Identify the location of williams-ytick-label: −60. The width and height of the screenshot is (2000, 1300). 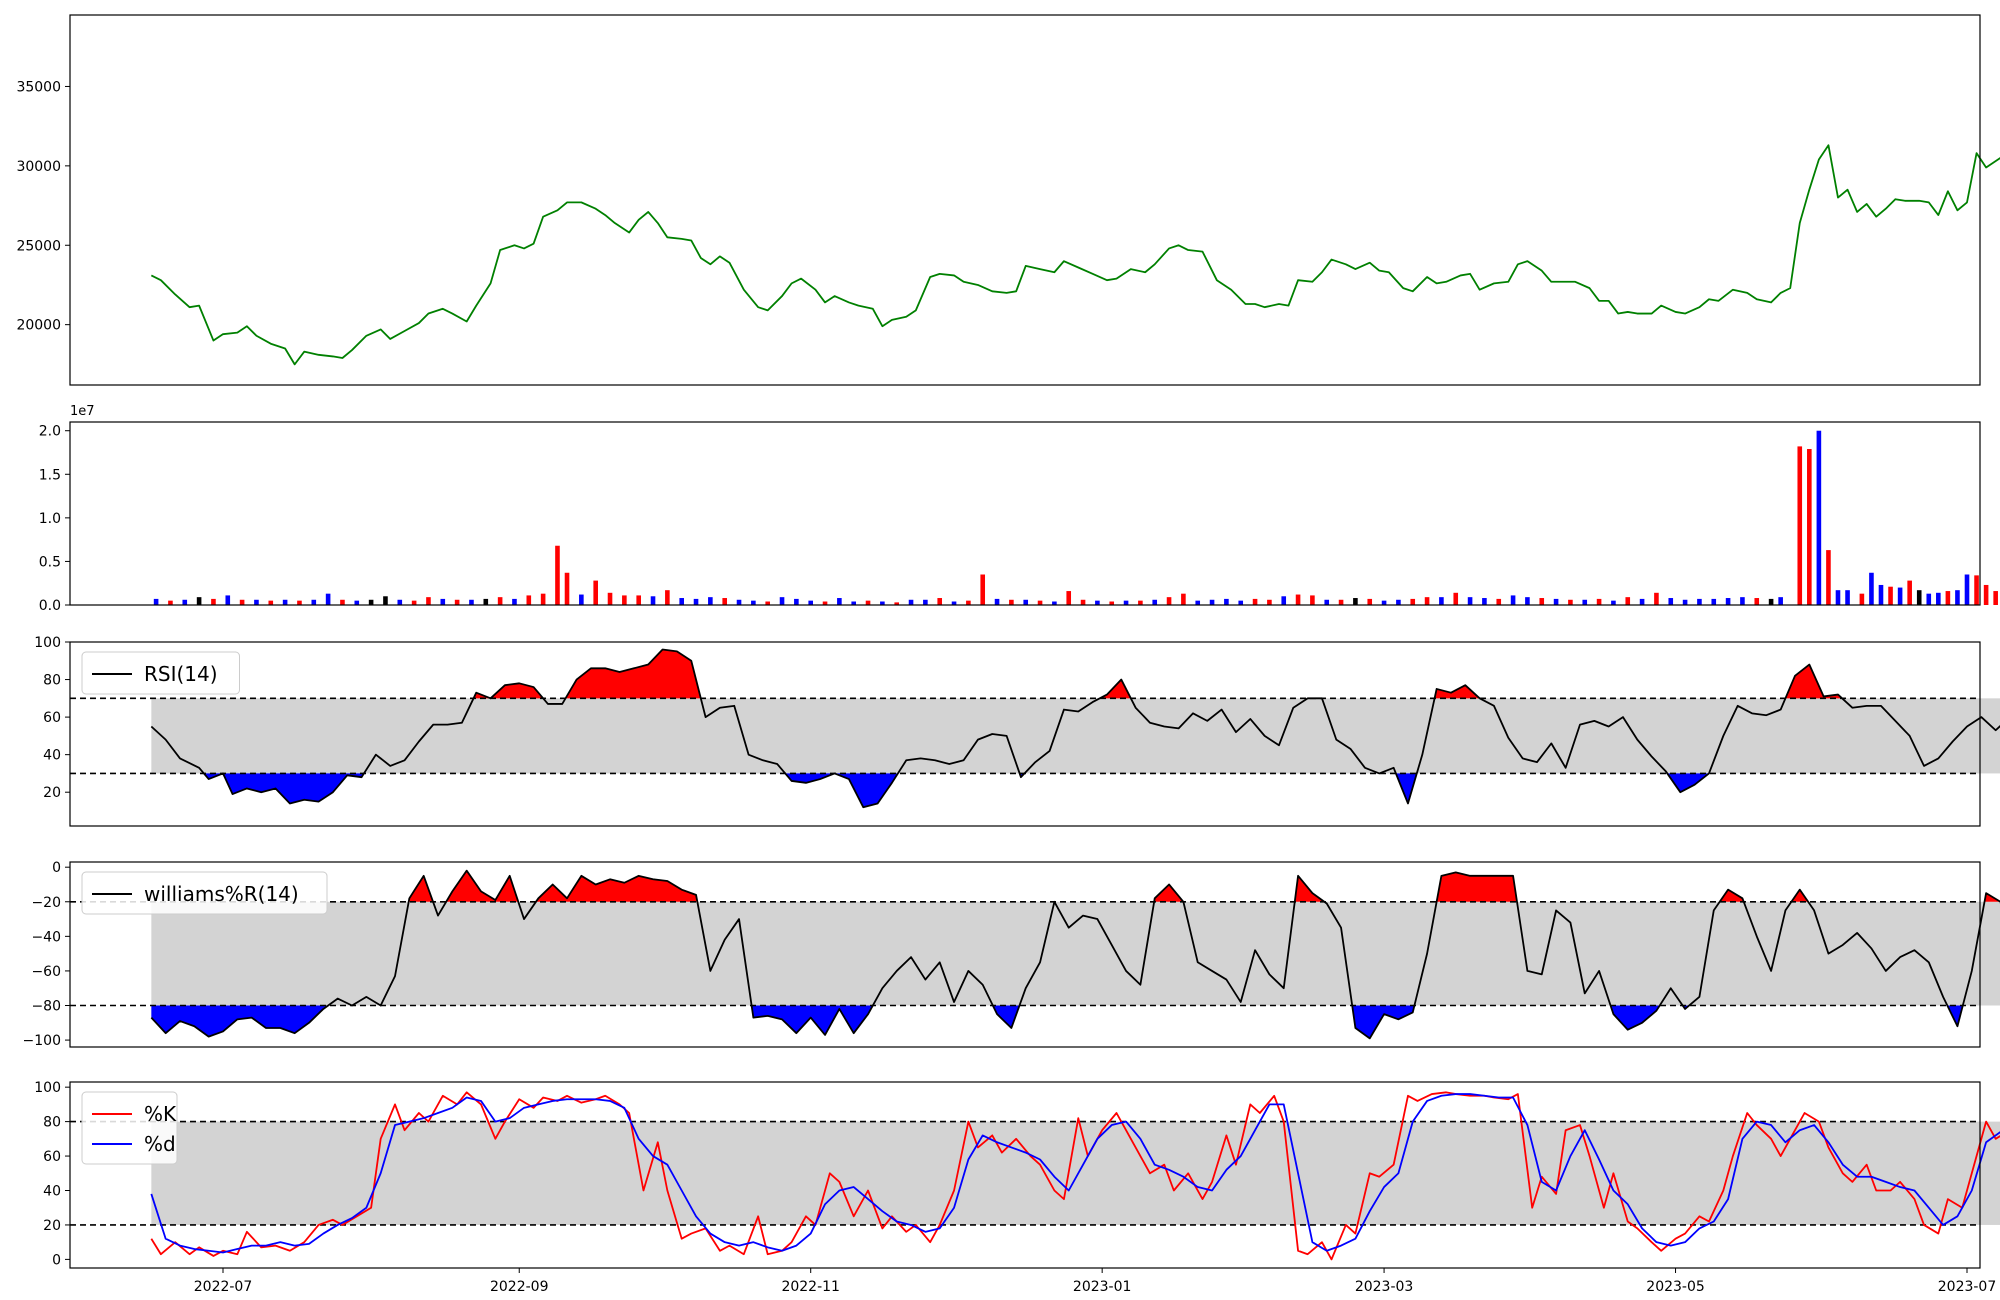
(46, 972).